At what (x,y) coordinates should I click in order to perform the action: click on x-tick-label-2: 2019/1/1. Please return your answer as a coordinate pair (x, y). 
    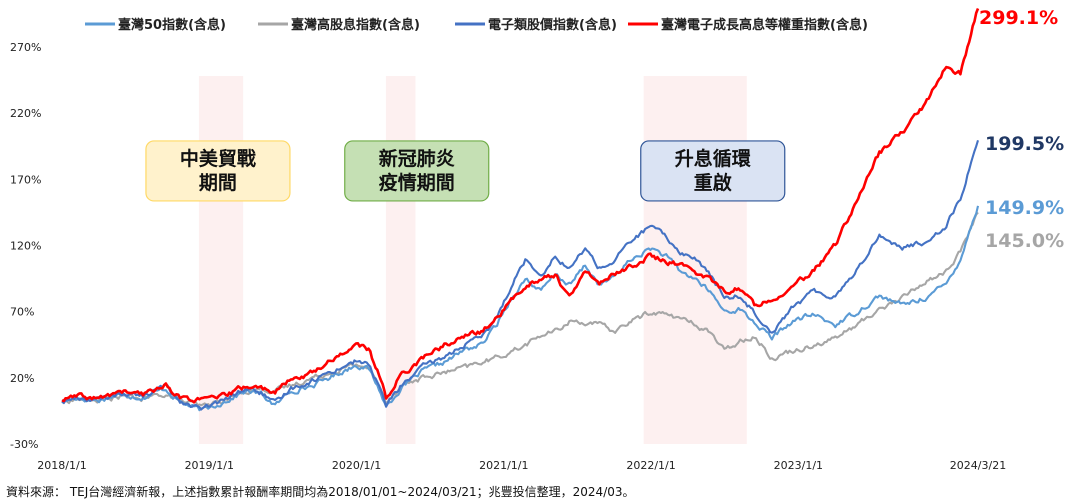
    Looking at the image, I should click on (209, 465).